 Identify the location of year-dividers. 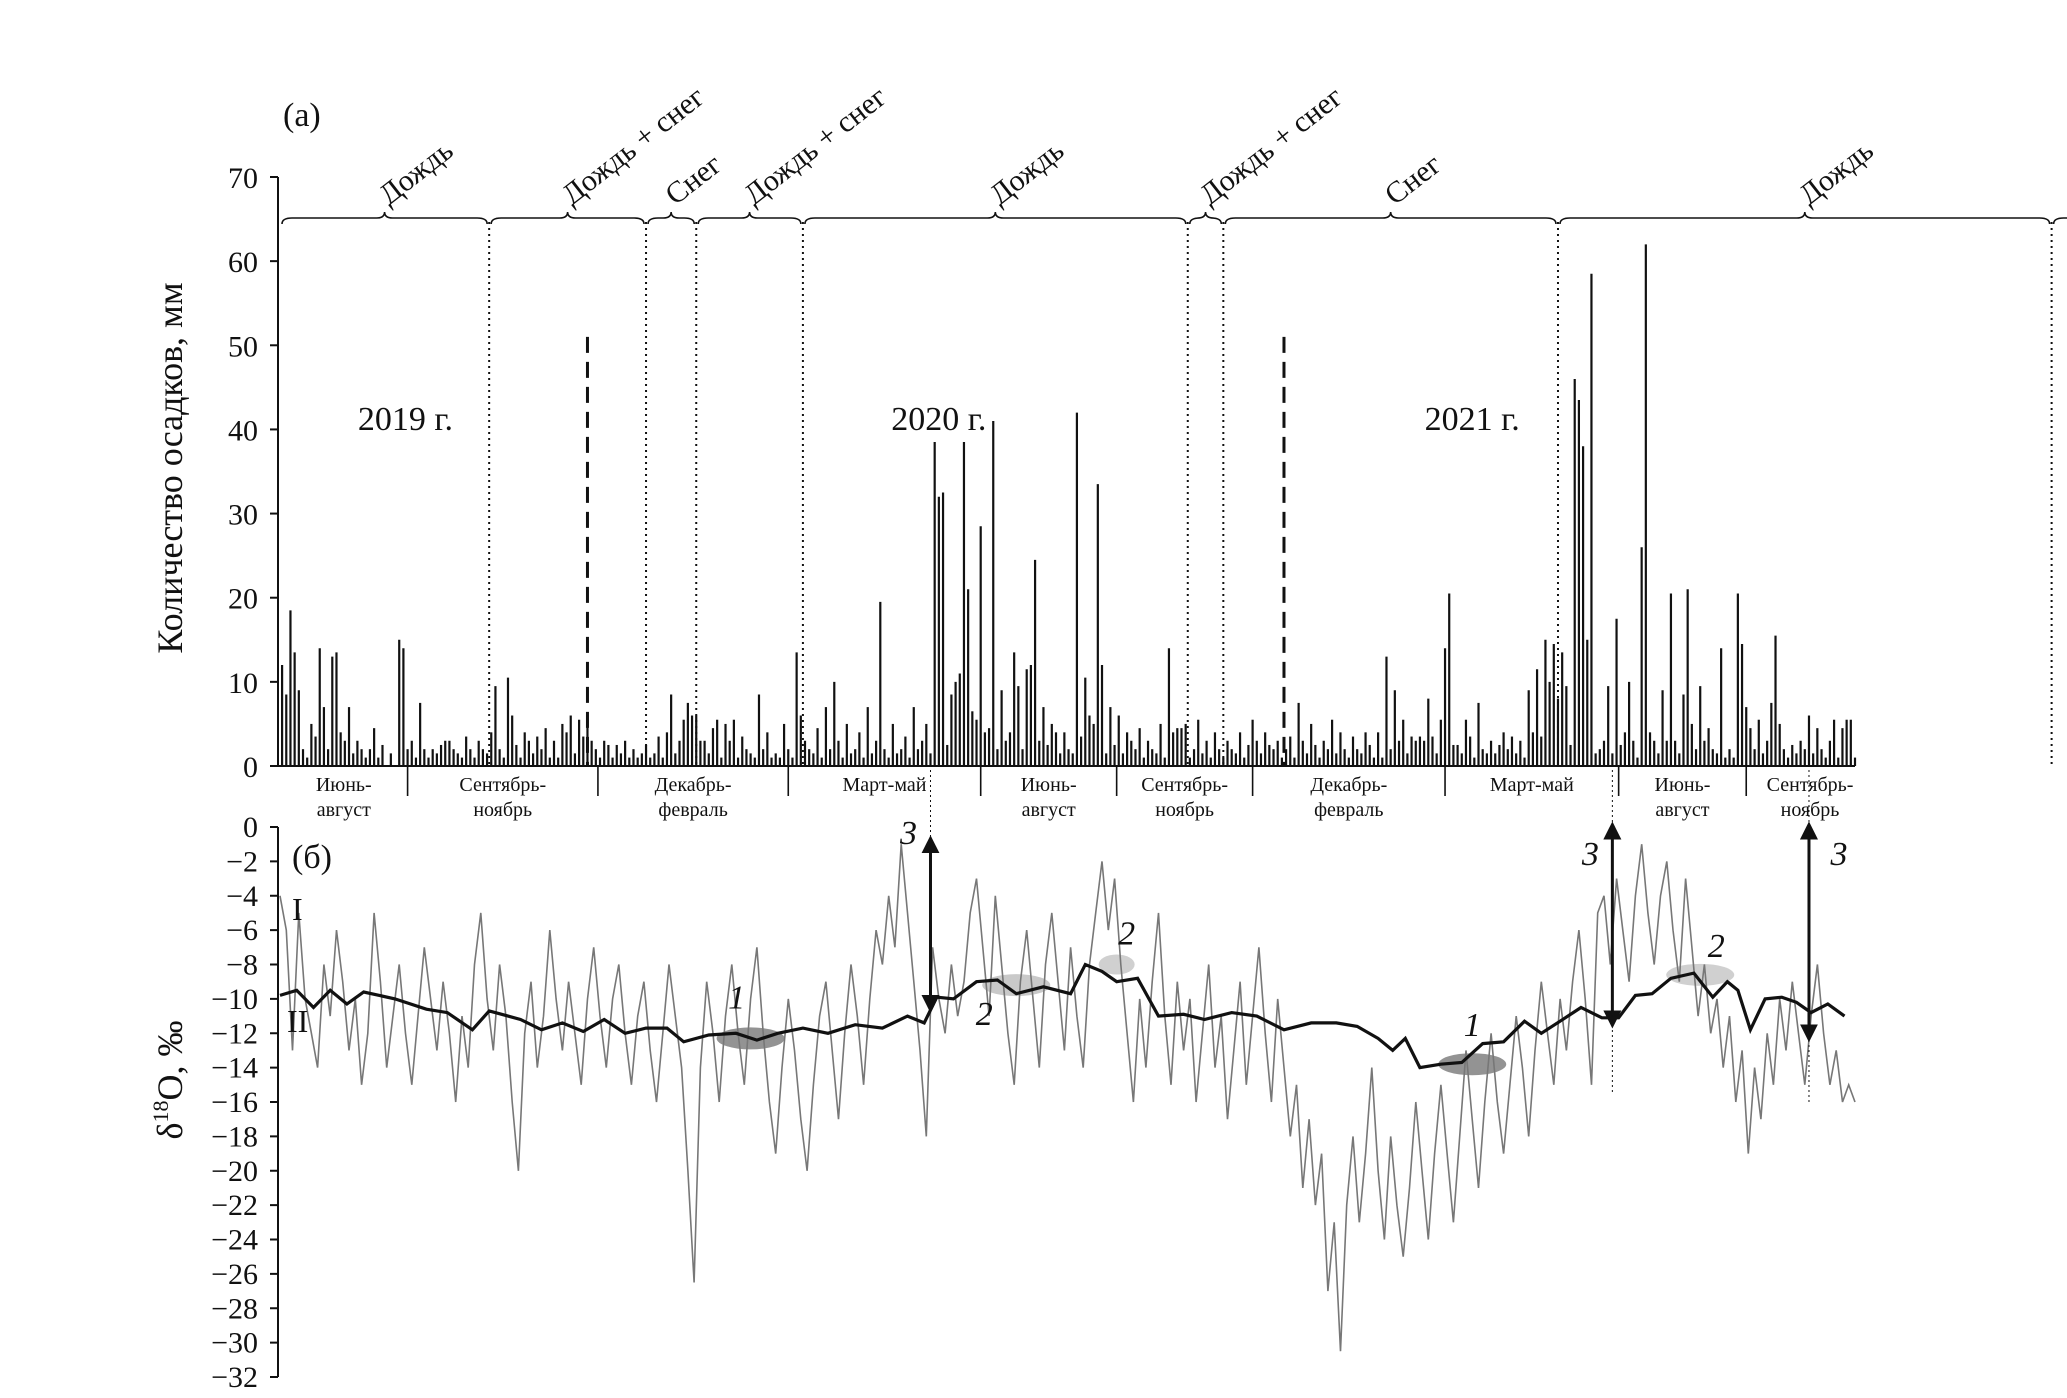
(935, 551).